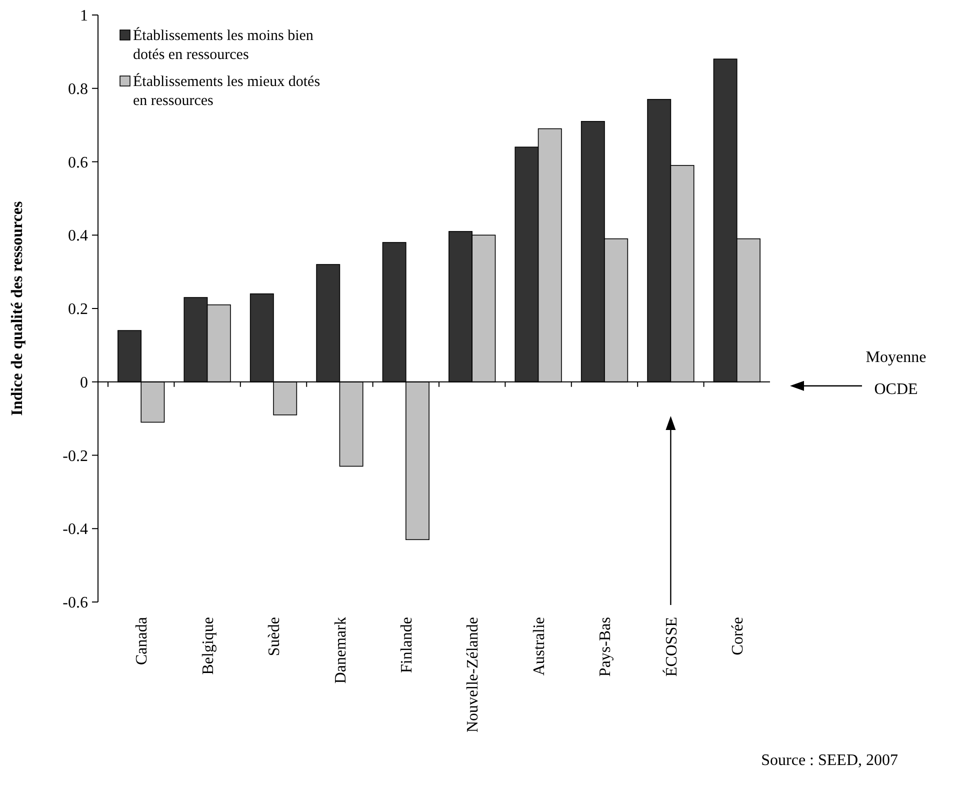 The height and width of the screenshot is (785, 953). I want to click on y-tick-label: 0, so click(84, 383).